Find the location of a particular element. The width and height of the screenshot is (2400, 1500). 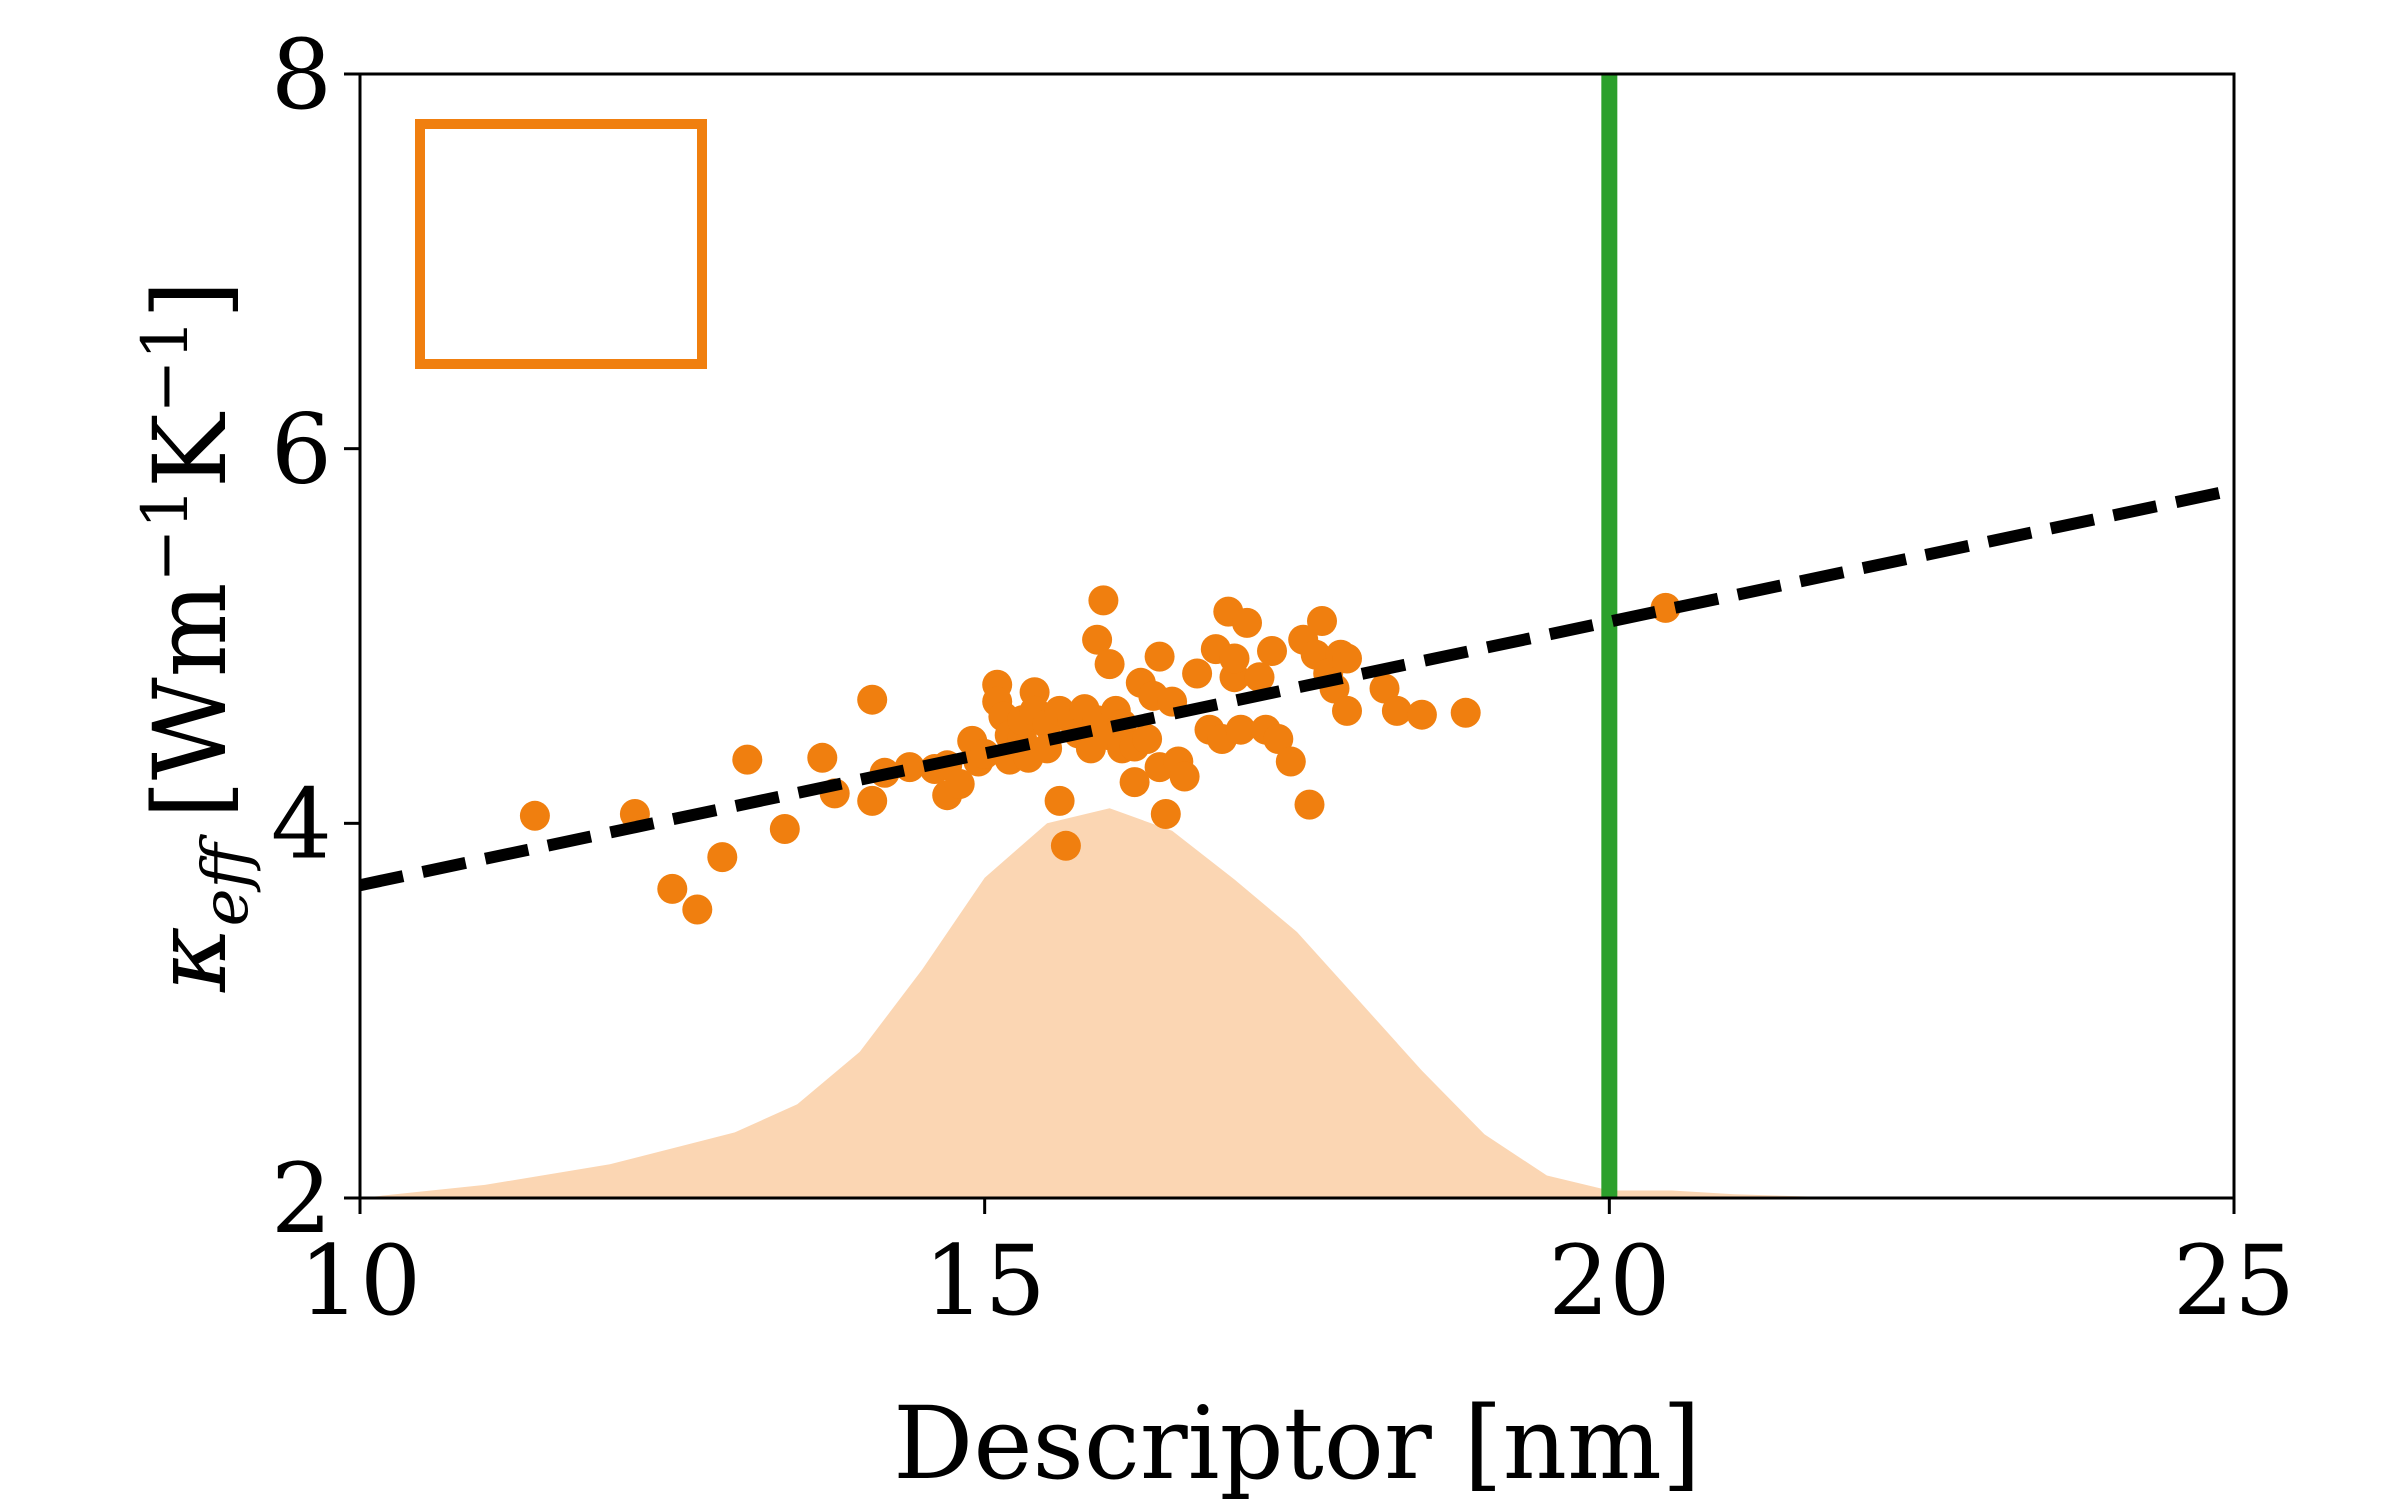

y-tick-label: 8 is located at coordinates (301, 75).